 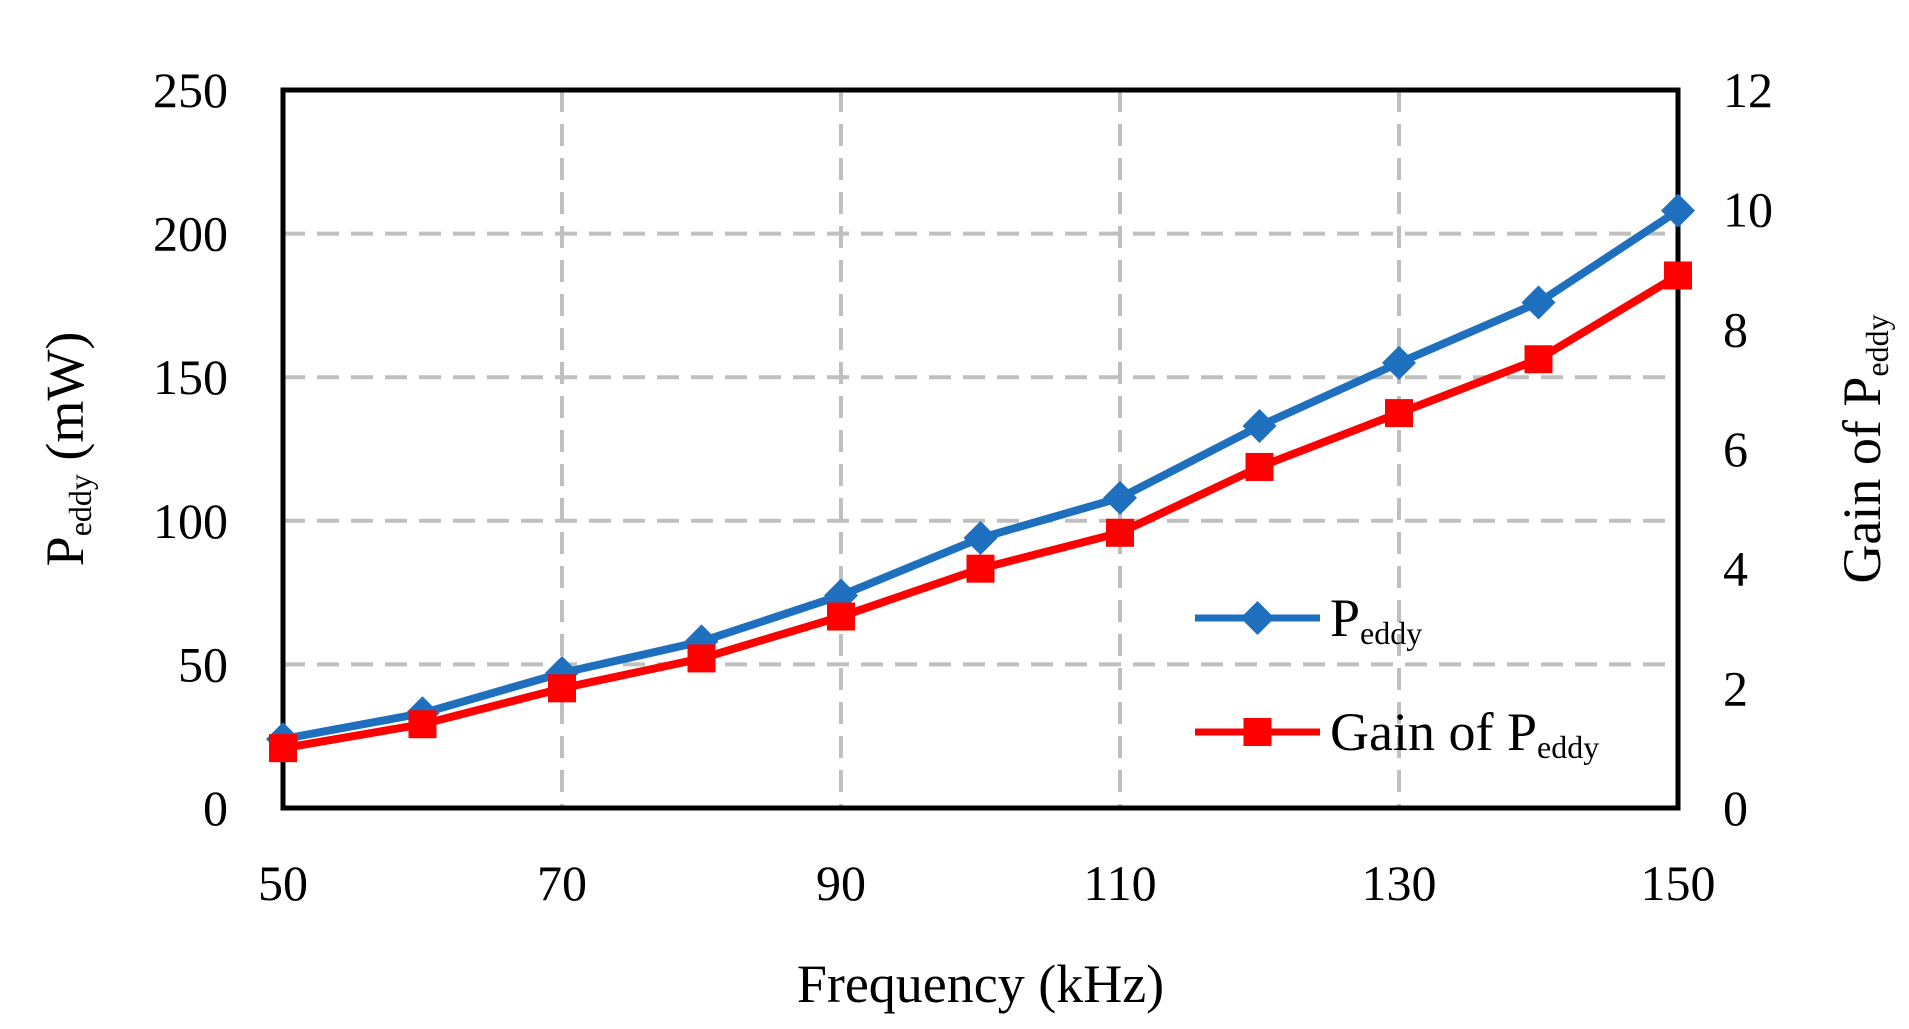 I want to click on legend-marker-square, so click(x=1257, y=732).